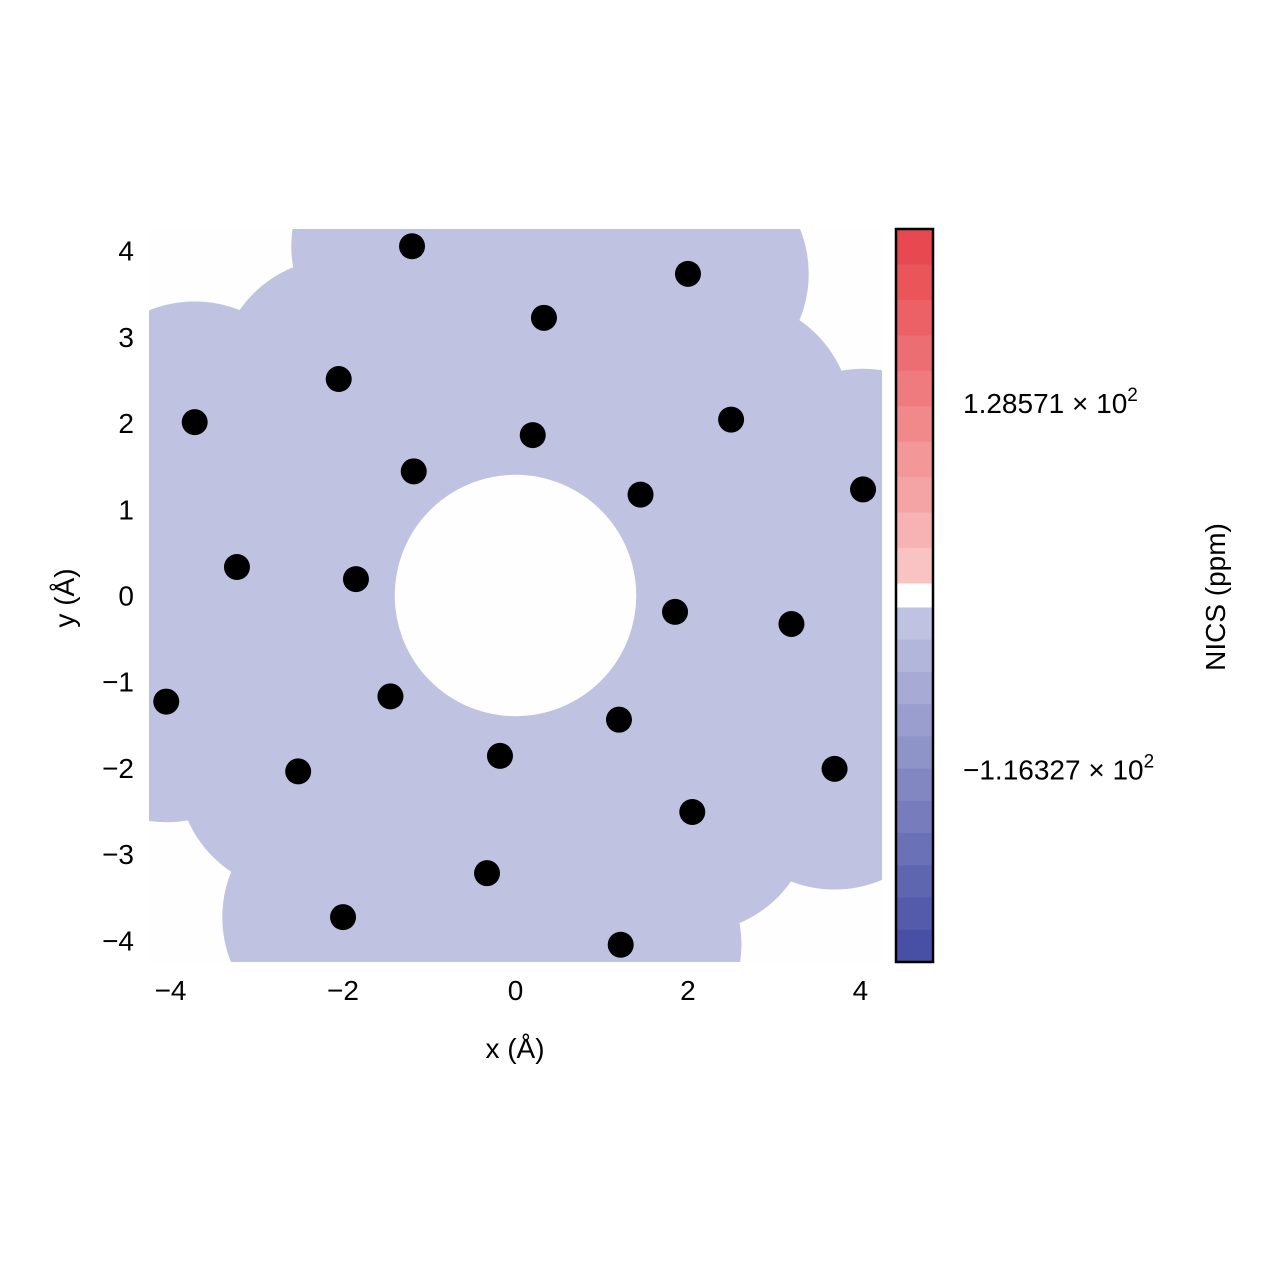  Describe the element at coordinates (126, 509) in the screenshot. I see `y-tick-label: 1` at that location.